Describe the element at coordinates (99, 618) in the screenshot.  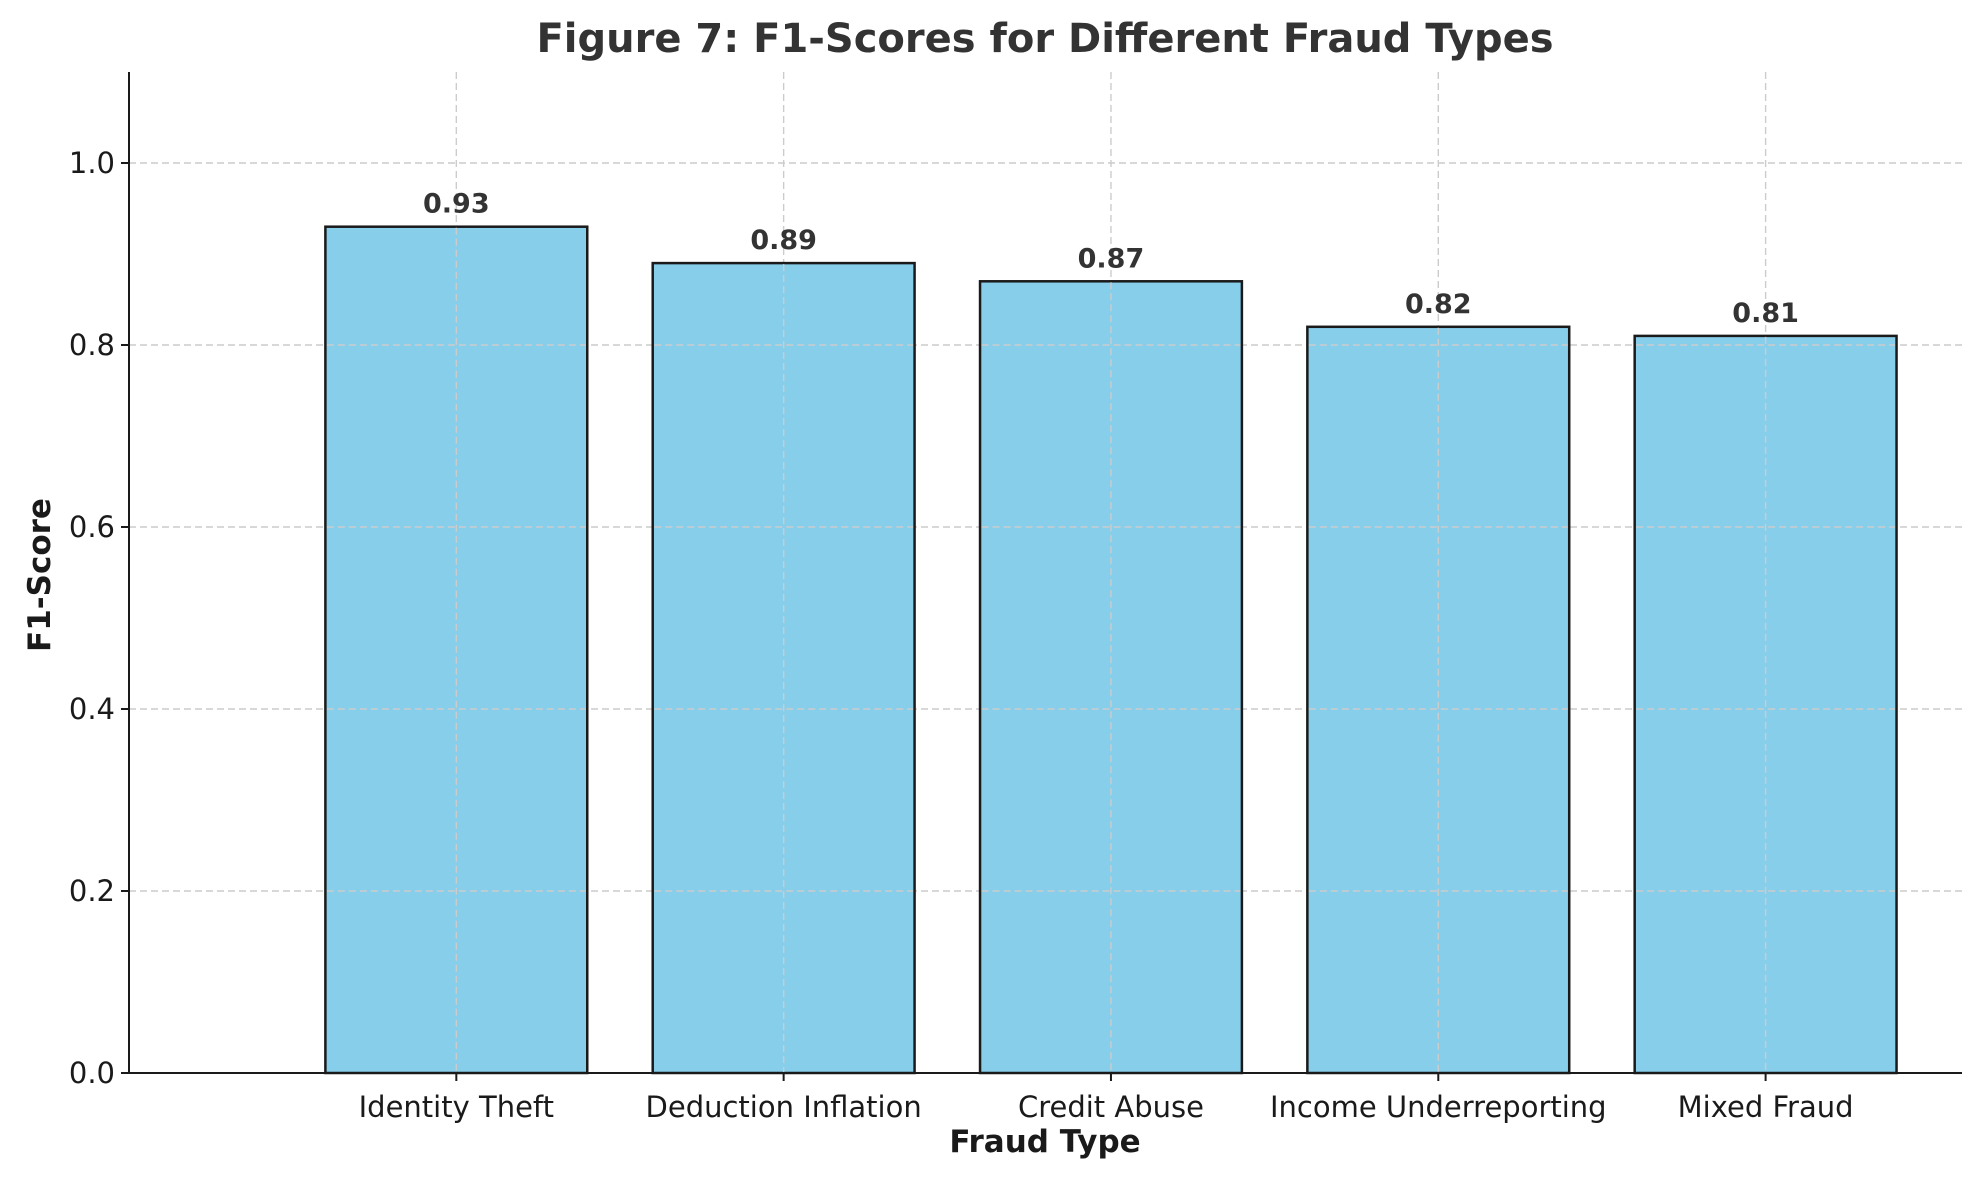
I see `y-ticks: 0.0 0.2 0.4 0.6 0.8 1.0` at that location.